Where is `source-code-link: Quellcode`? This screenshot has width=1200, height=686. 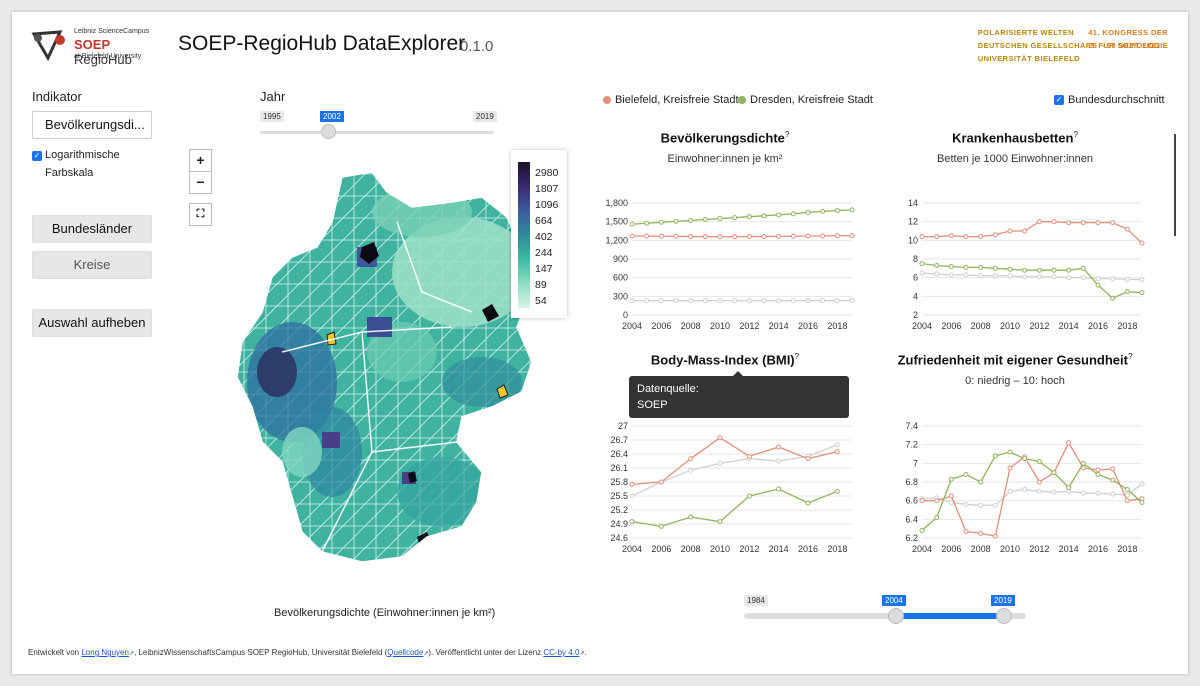
source-code-link: Quellcode is located at coordinates (405, 652).